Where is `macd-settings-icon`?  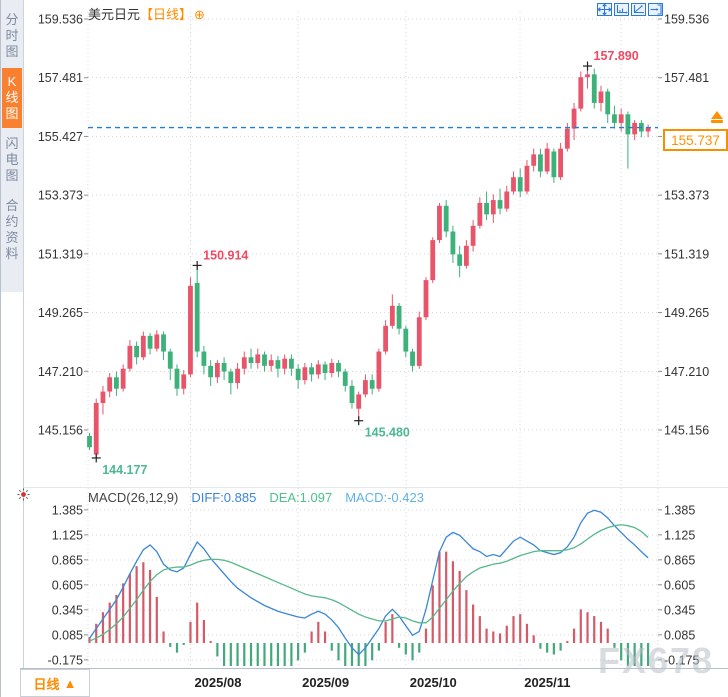
macd-settings-icon is located at coordinates (23, 497).